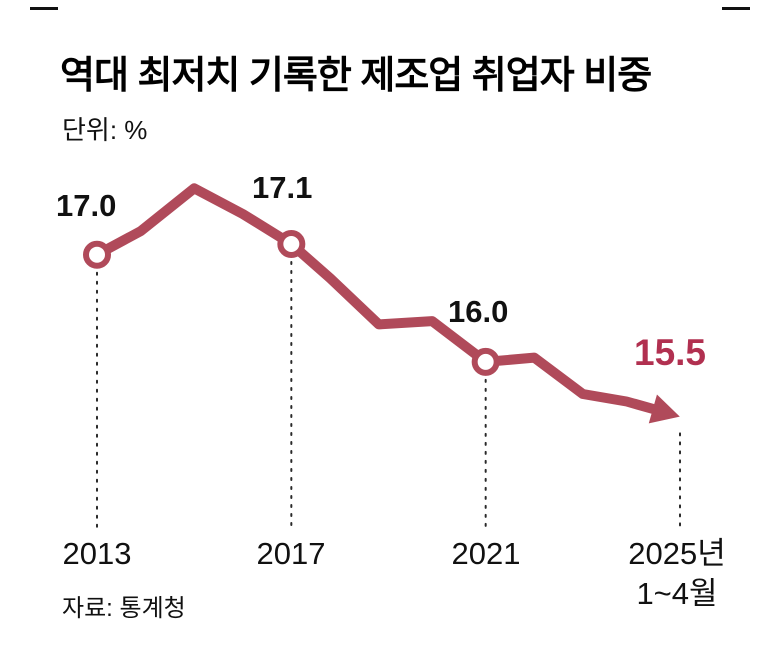 This screenshot has width=780, height=665. I want to click on value-label-2013: 17.0, so click(86, 205).